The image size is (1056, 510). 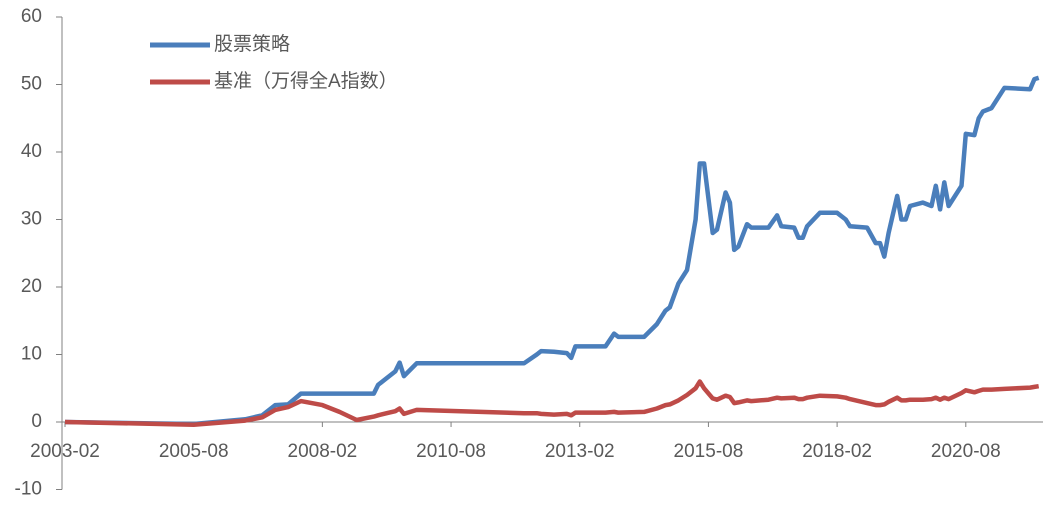 What do you see at coordinates (31, 219) in the screenshot?
I see `y-tick-label: 30` at bounding box center [31, 219].